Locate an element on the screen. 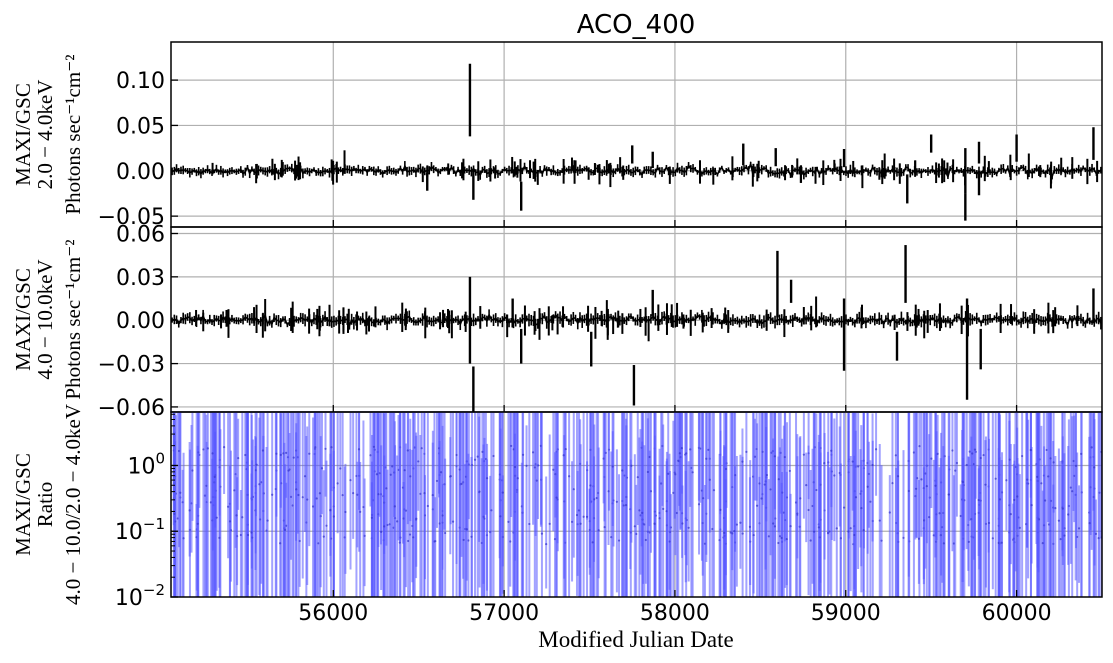 The height and width of the screenshot is (663, 1113). y-tick-label-exponent: −1 is located at coordinates (154, 524).